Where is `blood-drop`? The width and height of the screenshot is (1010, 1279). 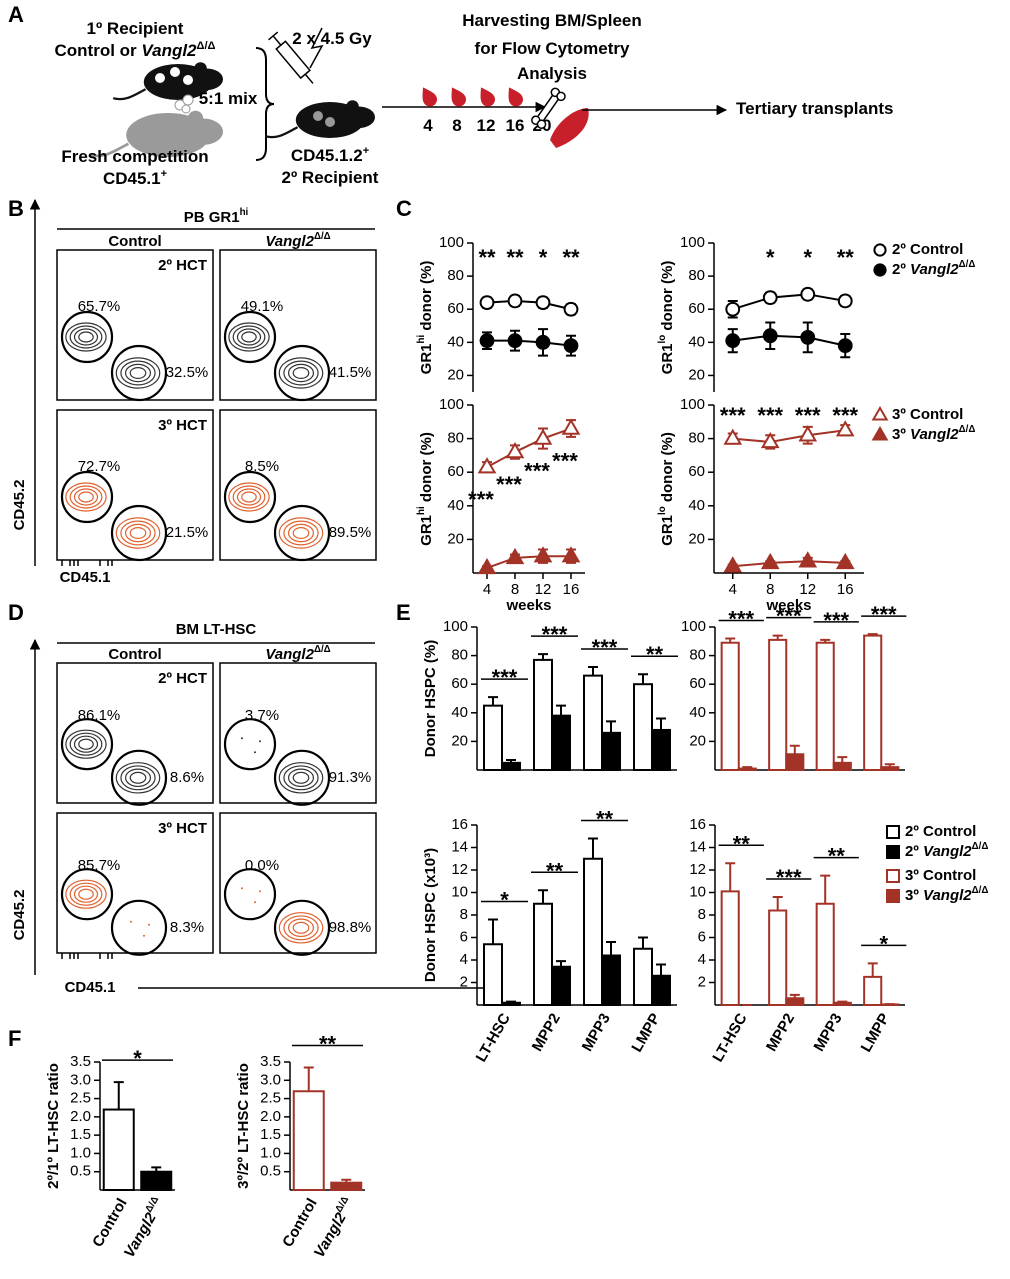
blood-drop is located at coordinates (486, 96).